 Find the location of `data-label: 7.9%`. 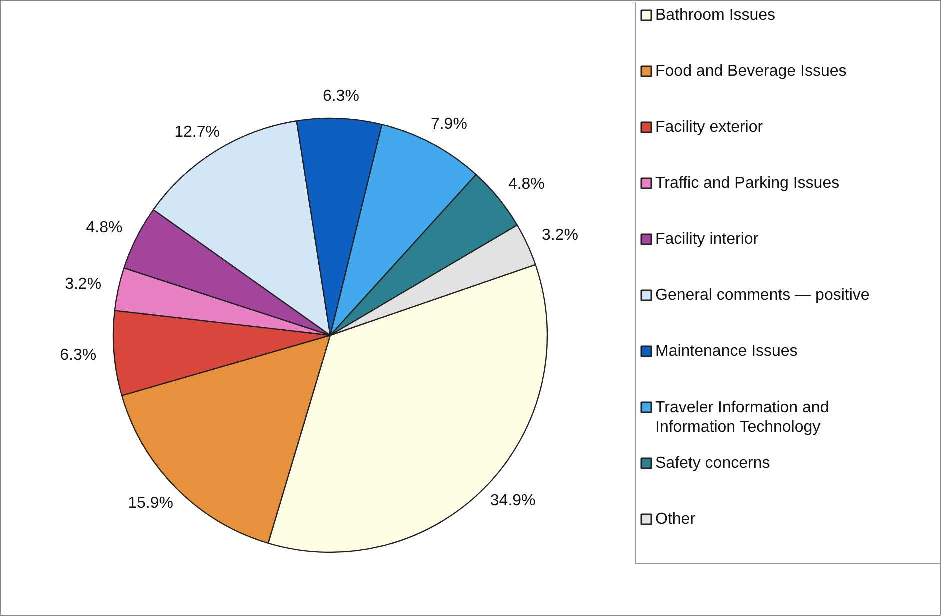

data-label: 7.9% is located at coordinates (449, 124).